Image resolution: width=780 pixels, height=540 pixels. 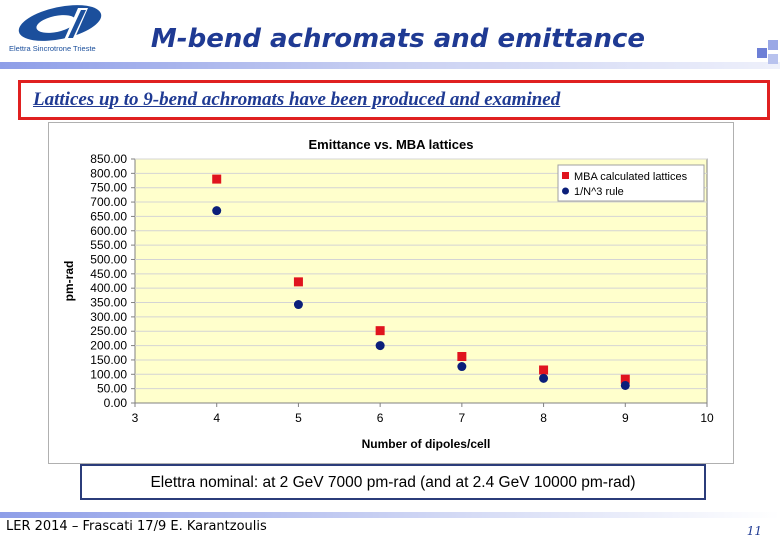 I want to click on footer-band, so click(x=390, y=515).